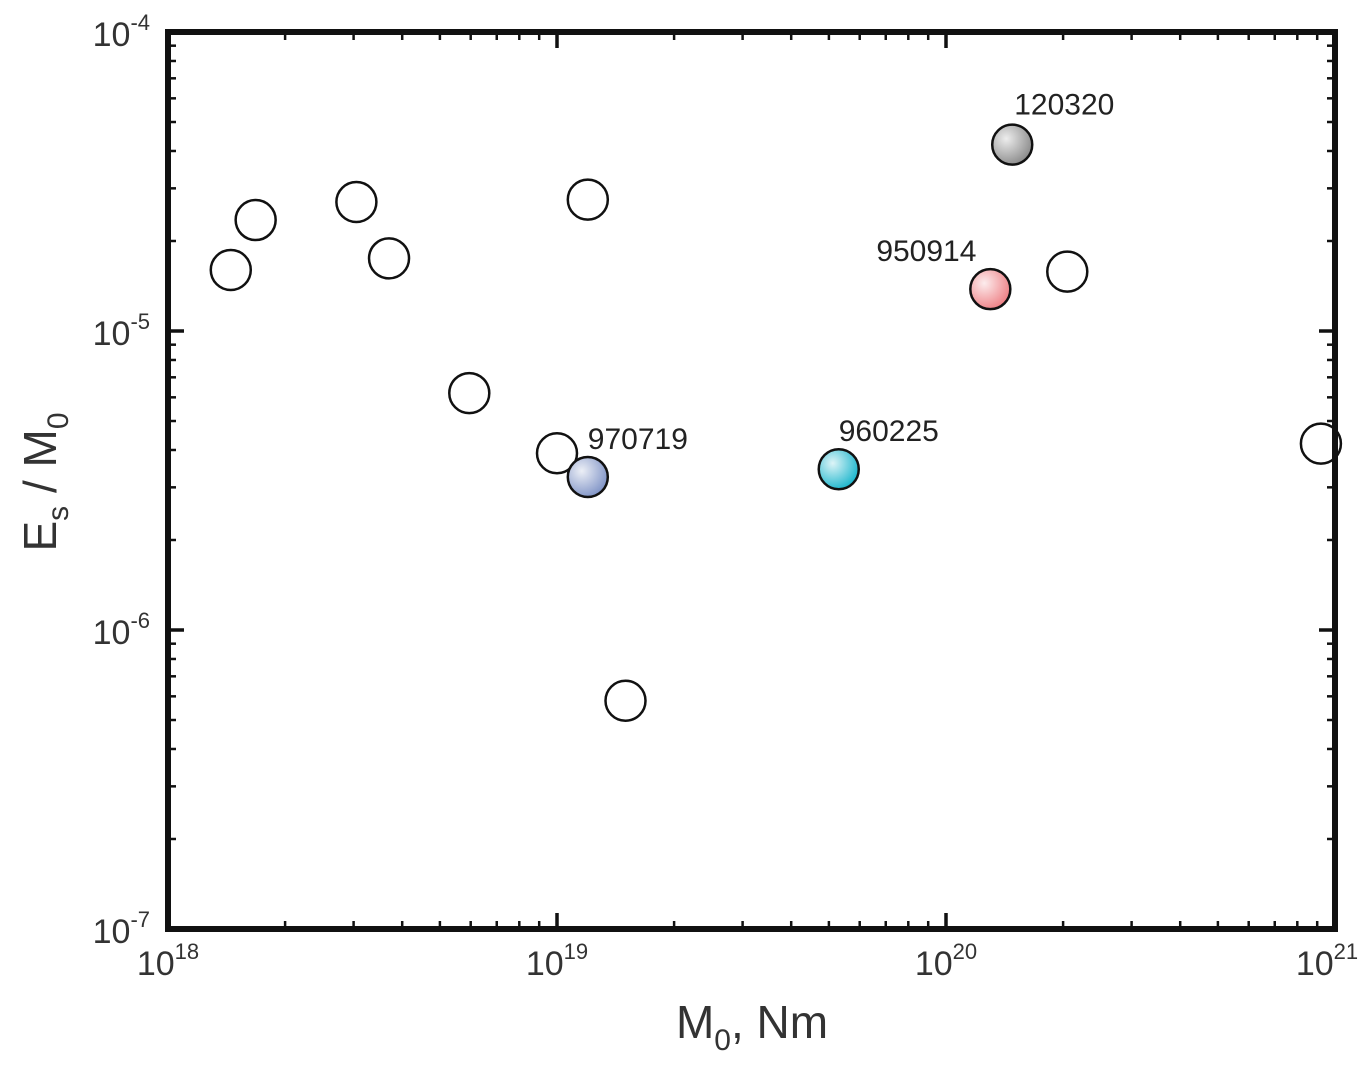 This screenshot has width=1364, height=1066. What do you see at coordinates (140, 620) in the screenshot?
I see `y-tick-exponent: -6` at bounding box center [140, 620].